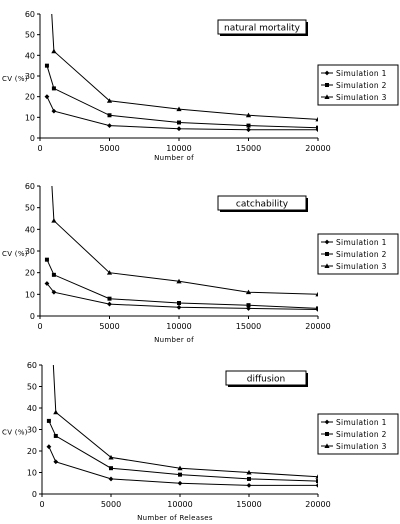 The width and height of the screenshot is (400, 524). Describe the element at coordinates (15, 433) in the screenshot. I see `y-axis-label: CV (%)` at that location.